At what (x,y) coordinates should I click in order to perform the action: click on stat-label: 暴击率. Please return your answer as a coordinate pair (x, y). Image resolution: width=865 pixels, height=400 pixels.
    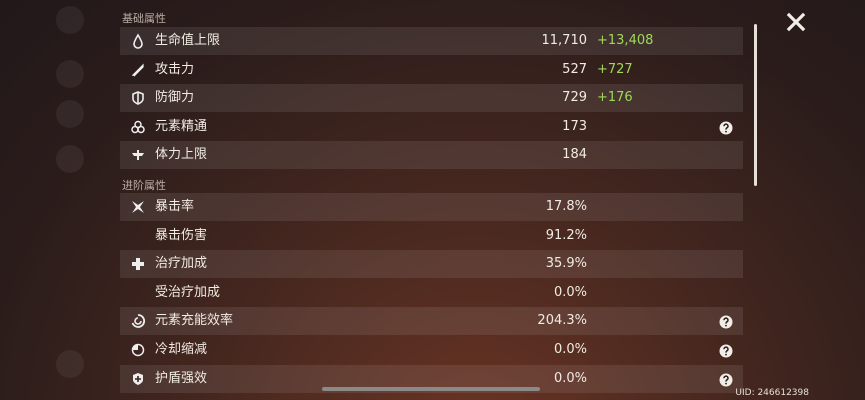
    Looking at the image, I should click on (175, 206).